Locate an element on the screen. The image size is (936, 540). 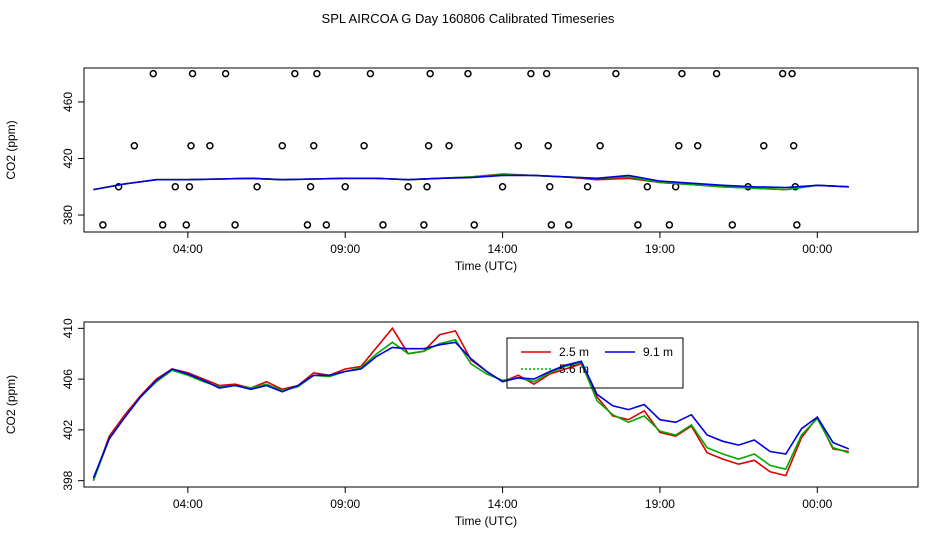
series-line-9-1-m is located at coordinates (471, 182).